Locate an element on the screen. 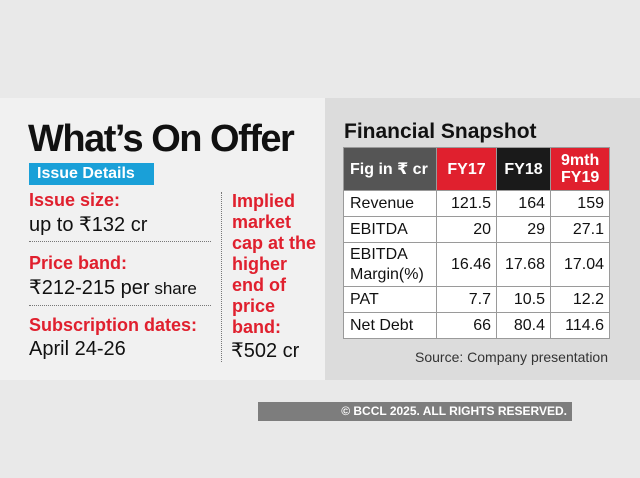 The image size is (640, 478). subscription-dates-value: April 24-26 is located at coordinates (77, 349).